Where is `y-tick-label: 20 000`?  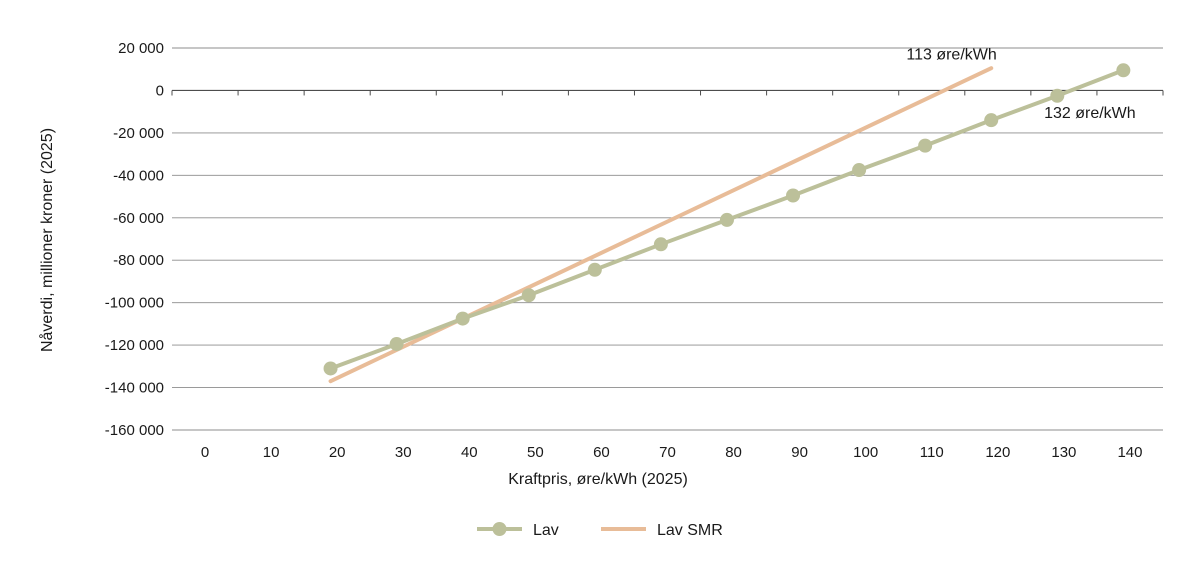 y-tick-label: 20 000 is located at coordinates (141, 48).